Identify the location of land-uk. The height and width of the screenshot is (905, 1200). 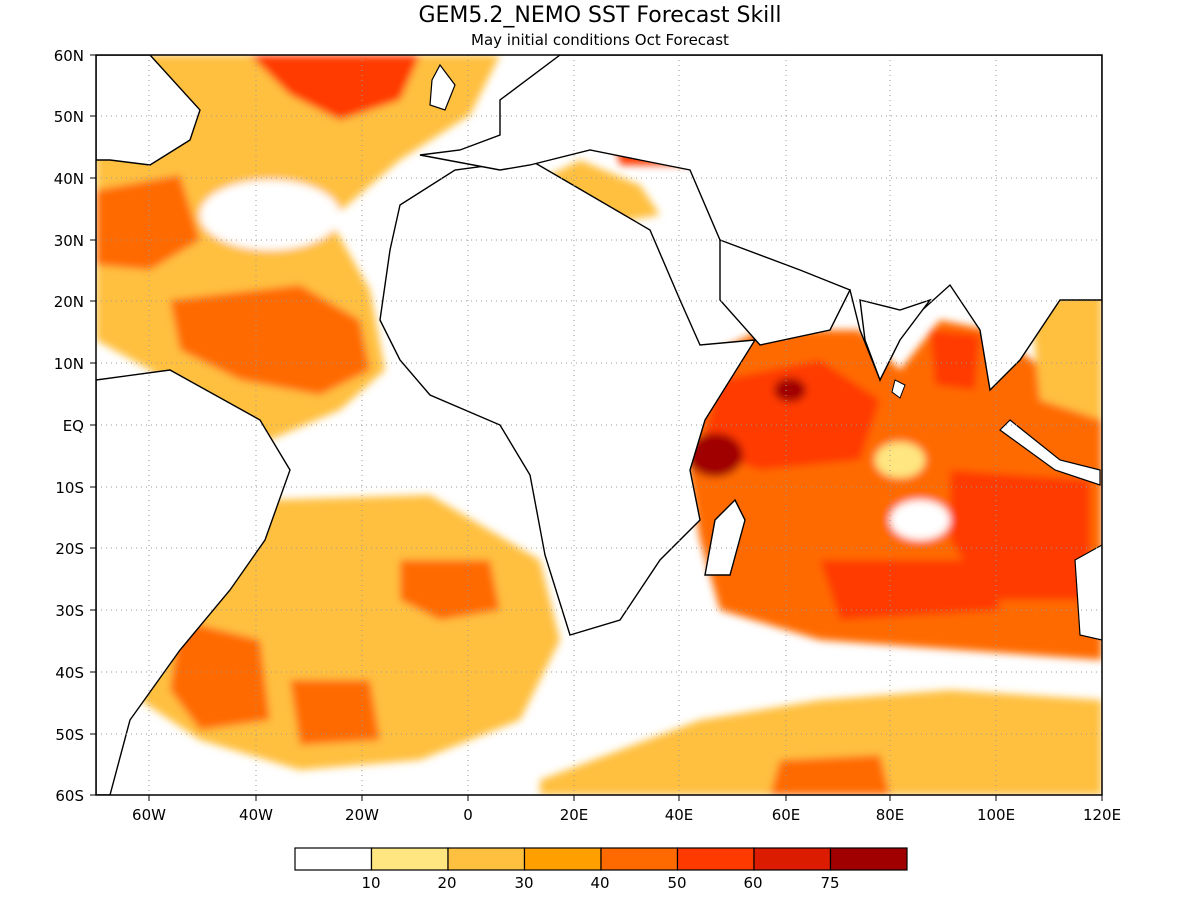
(442, 87).